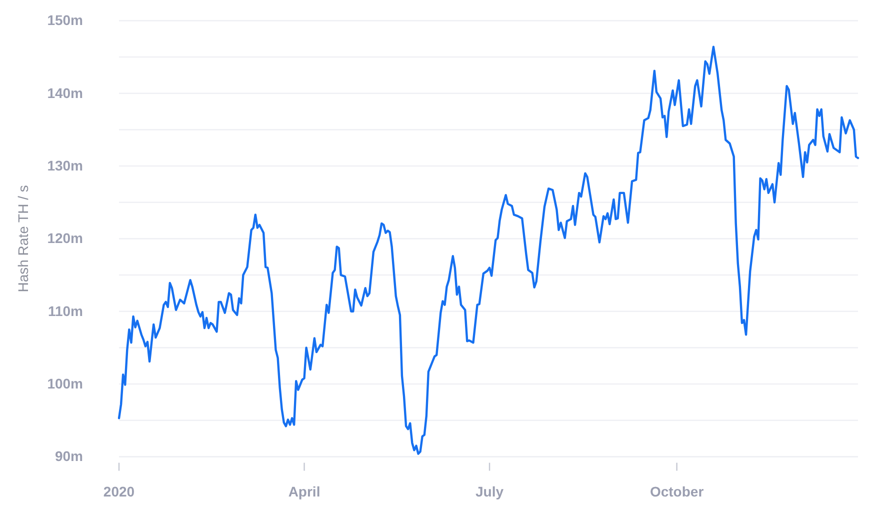 The image size is (872, 512). I want to click on x-tick-label: July, so click(490, 492).